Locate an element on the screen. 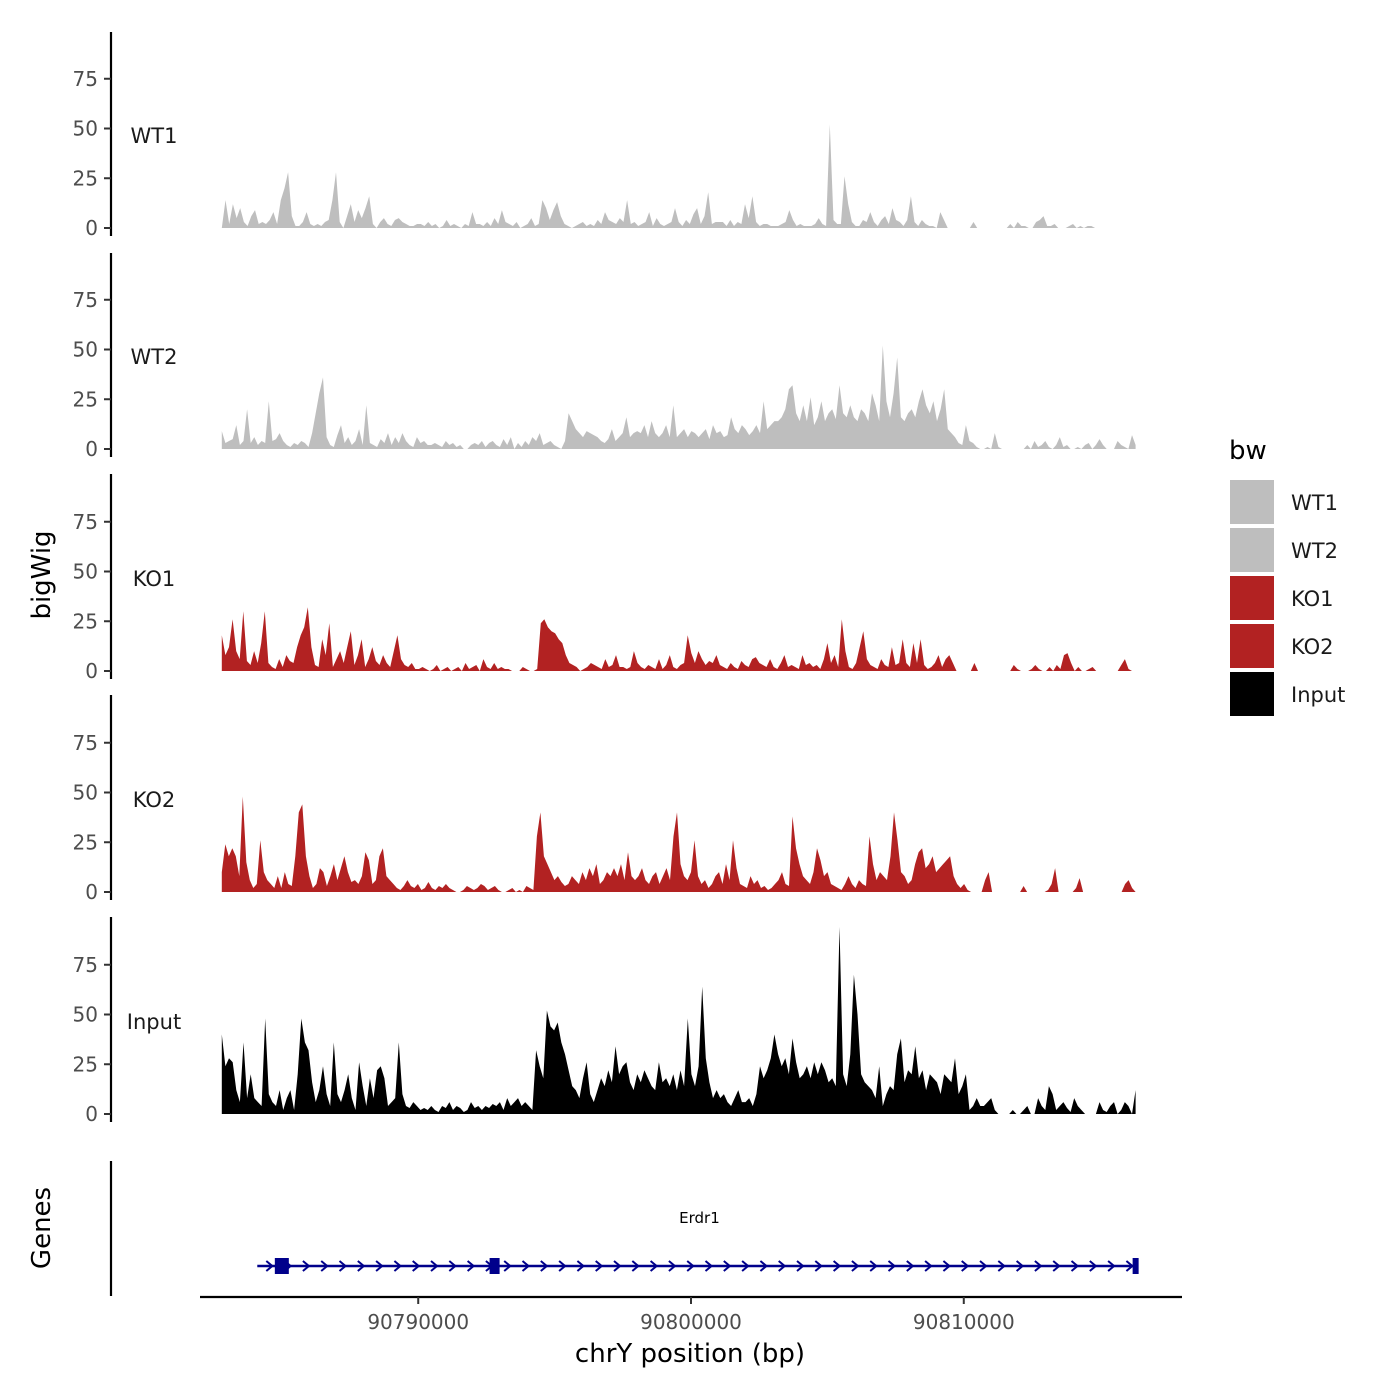 The image size is (1400, 1400). legend-title: bw is located at coordinates (1248, 451).